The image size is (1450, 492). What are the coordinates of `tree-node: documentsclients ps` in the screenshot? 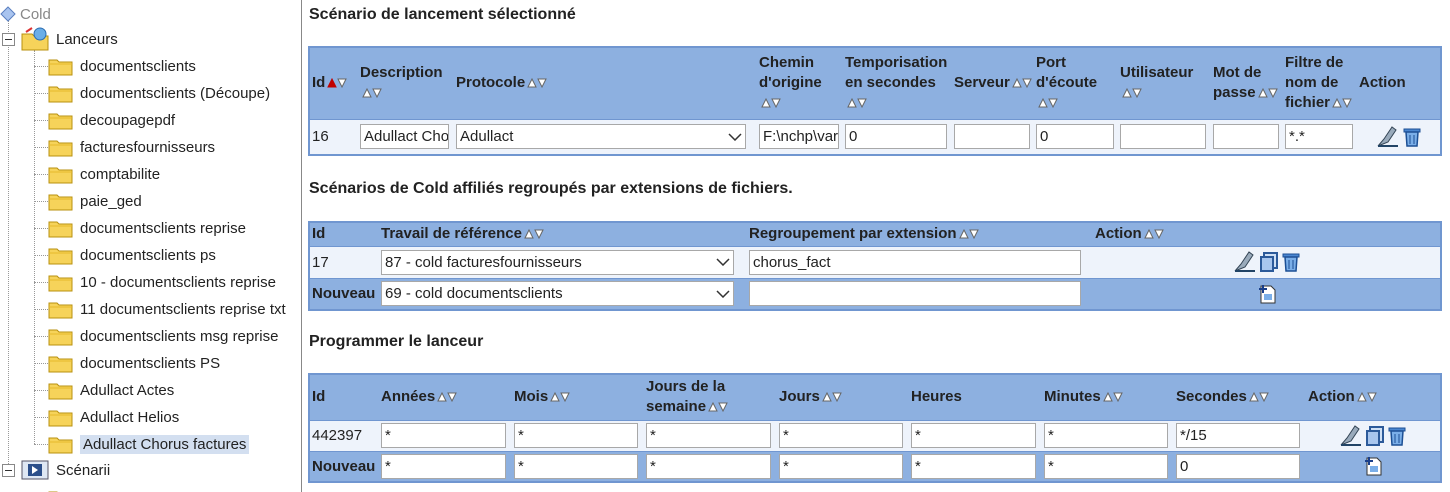 It's located at (132, 255).